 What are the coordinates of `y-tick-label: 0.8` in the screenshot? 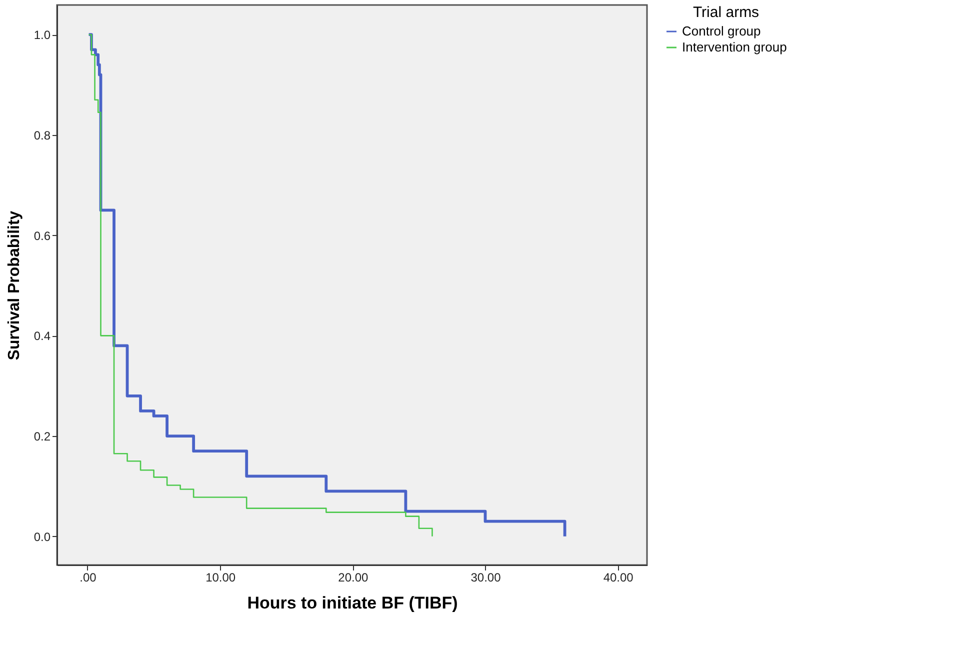 It's located at (42, 135).